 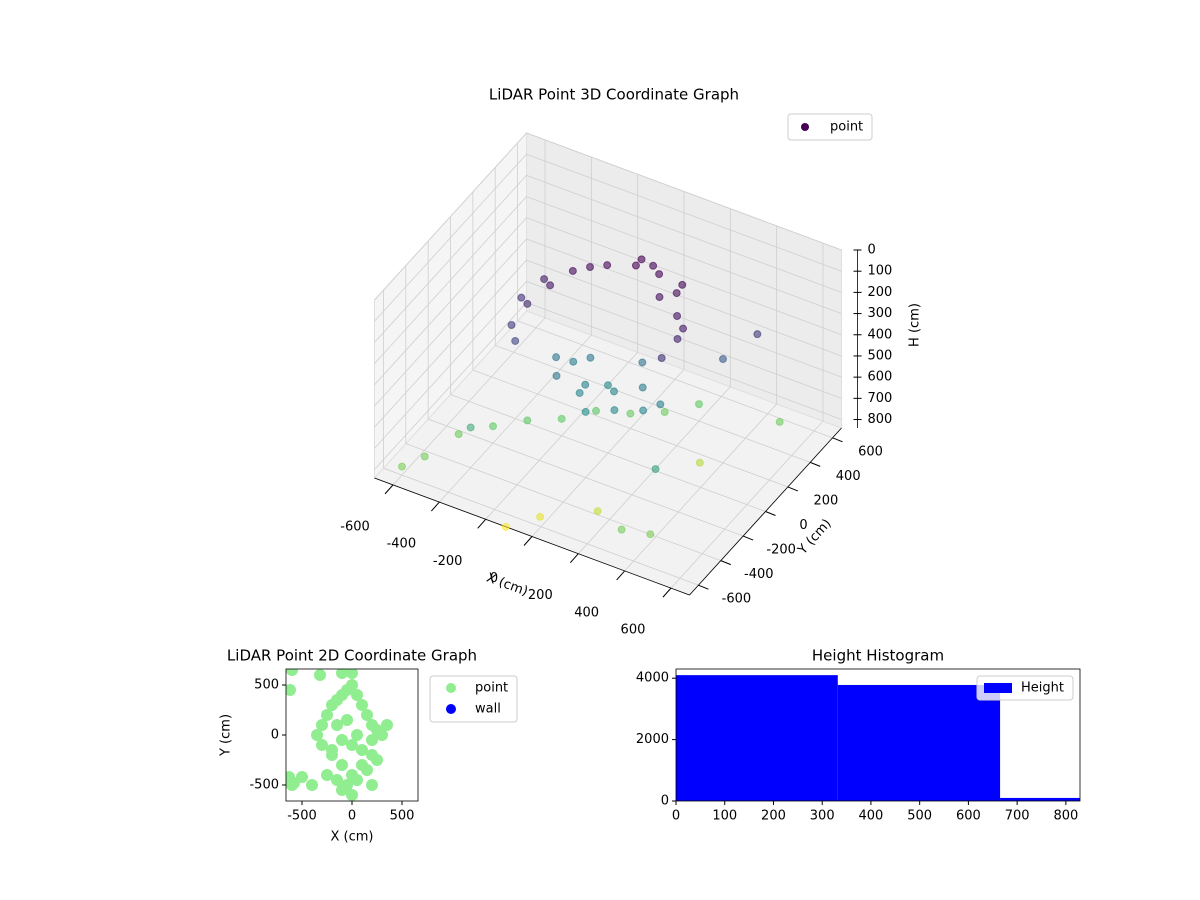 I want to click on plot-area, so click(x=878, y=738).